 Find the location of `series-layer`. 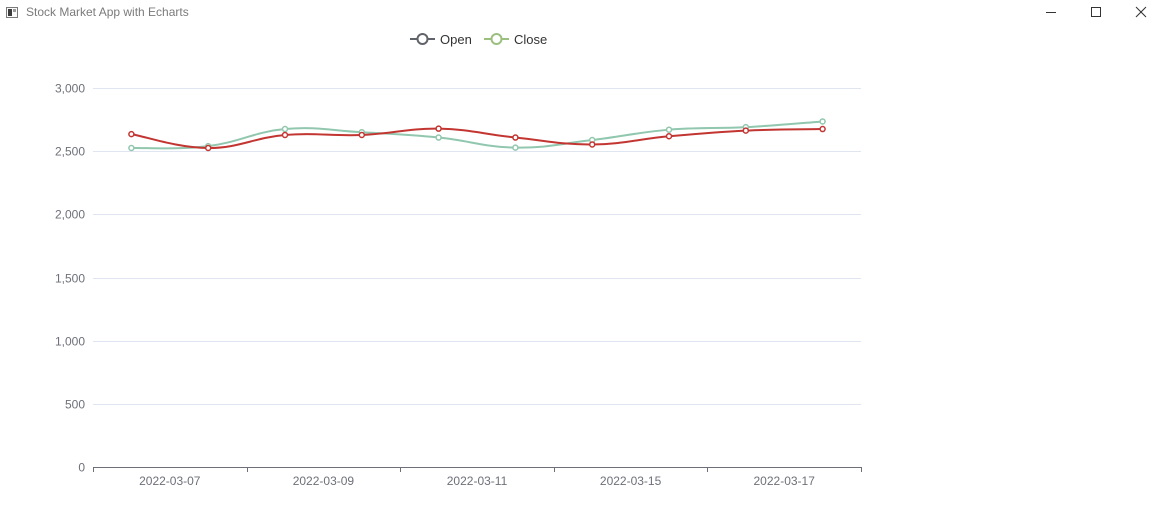

series-layer is located at coordinates (477, 135).